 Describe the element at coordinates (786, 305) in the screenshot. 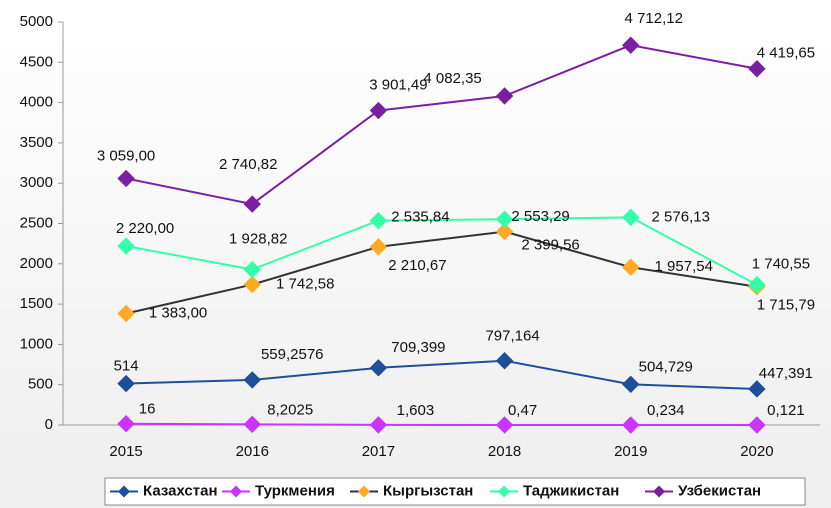

I see `data-label: 1 715,79` at that location.